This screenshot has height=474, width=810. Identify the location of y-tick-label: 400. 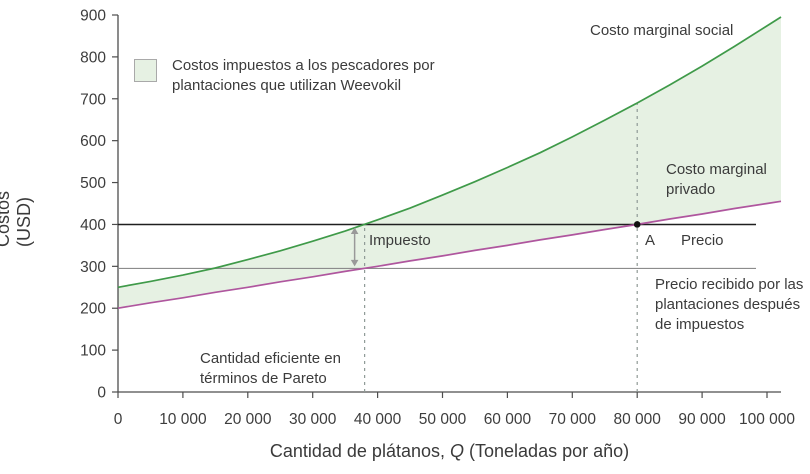
(93, 225).